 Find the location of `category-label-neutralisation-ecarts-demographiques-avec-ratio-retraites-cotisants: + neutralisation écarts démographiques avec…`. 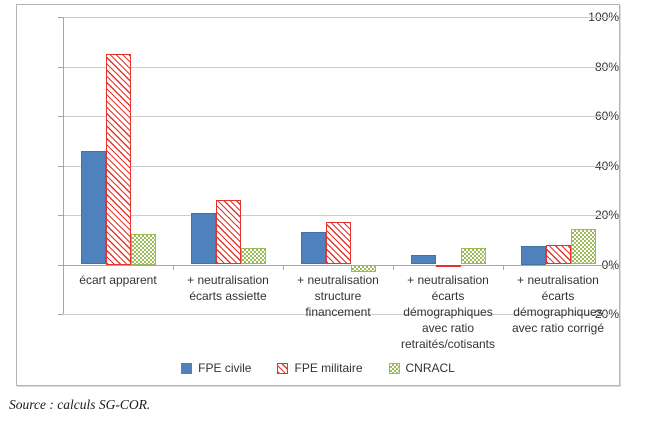

category-label-neutralisation-ecarts-demographiques-avec-ratio-retraites-cotisants: + neutralisation écarts démographiques avec… is located at coordinates (448, 312).